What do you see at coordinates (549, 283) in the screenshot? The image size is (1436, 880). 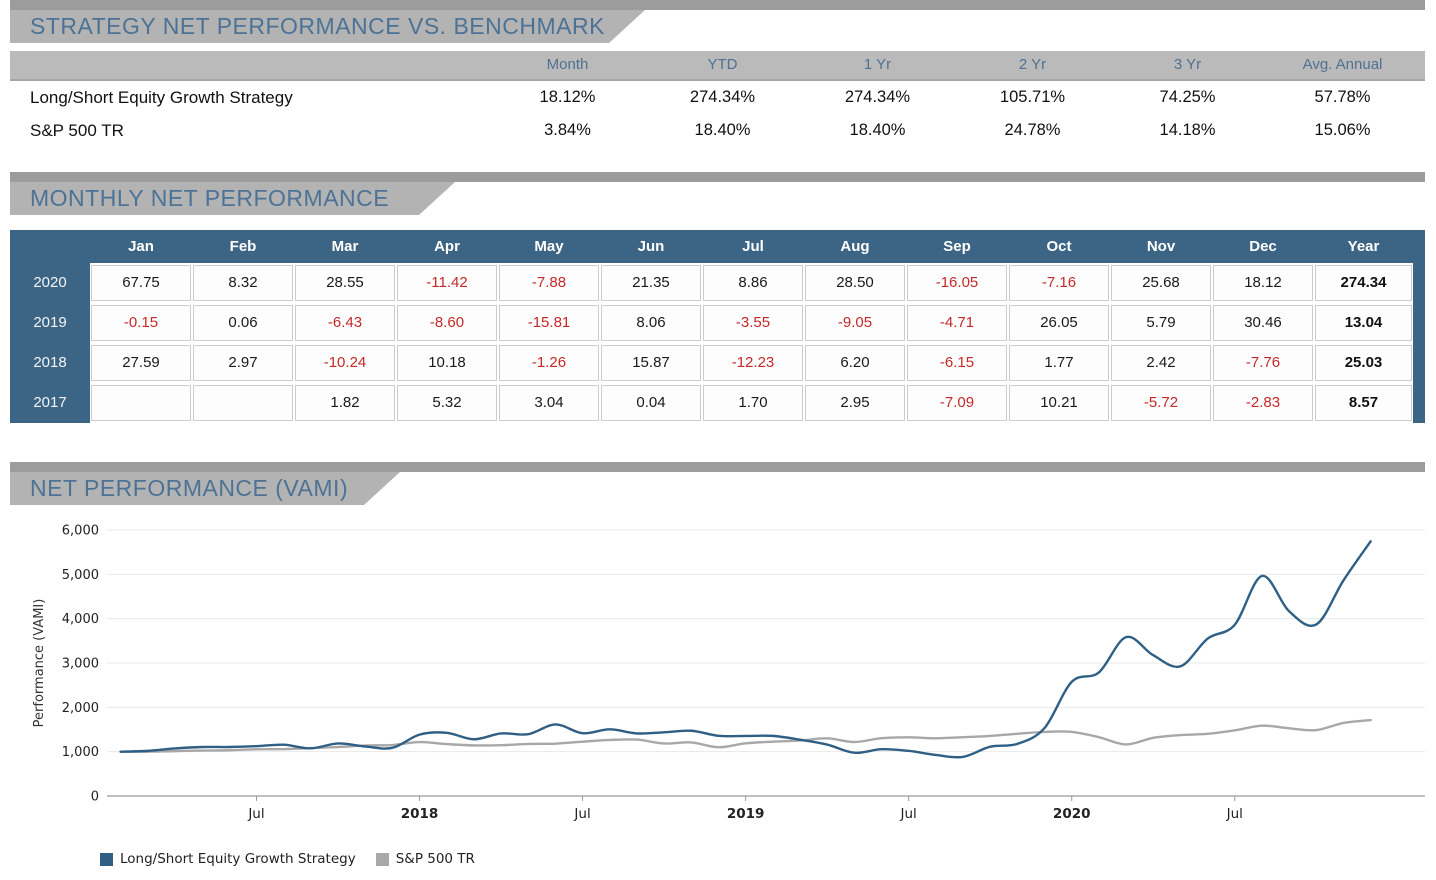 I see `month-value-cell: -7.88` at bounding box center [549, 283].